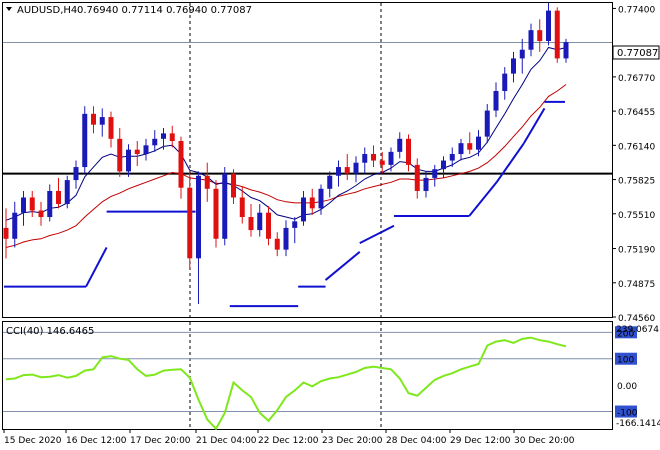 The height and width of the screenshot is (450, 660). Describe the element at coordinates (627, 387) in the screenshot. I see `cci-level-label: 0.00` at that location.